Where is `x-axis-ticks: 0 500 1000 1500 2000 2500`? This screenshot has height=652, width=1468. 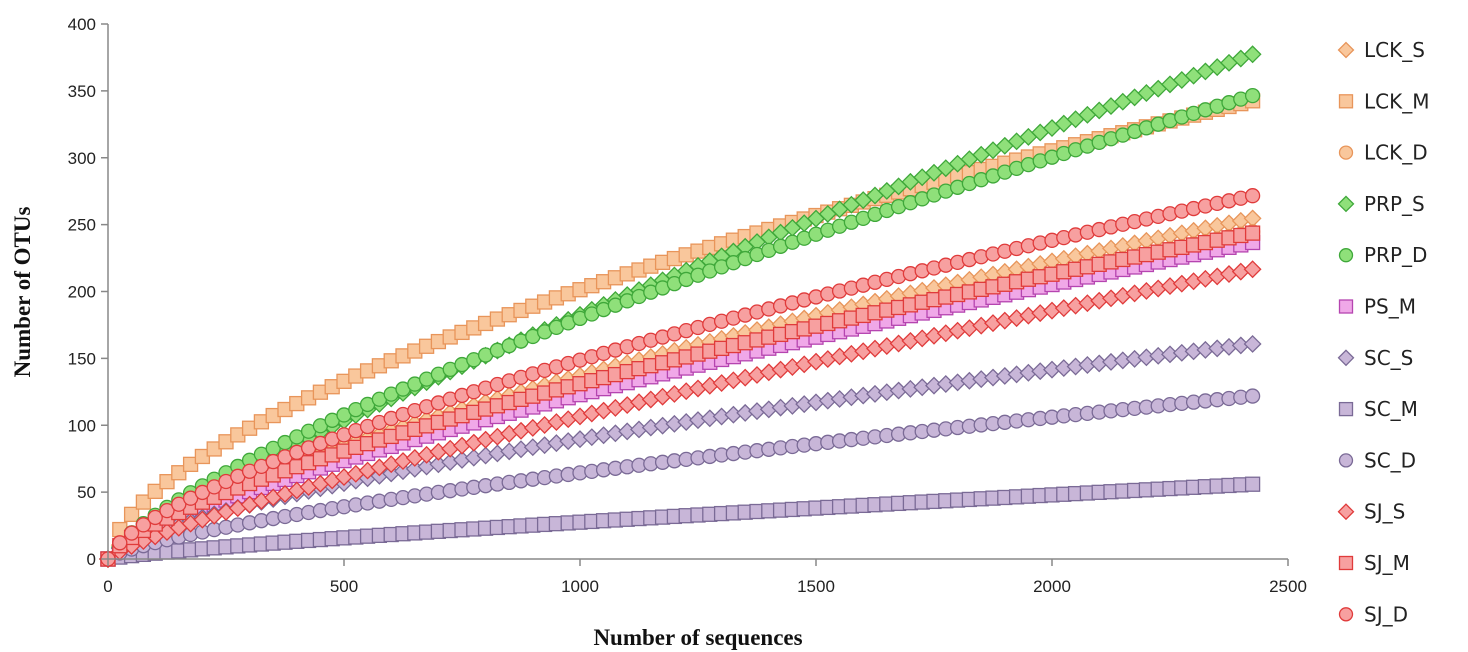
x-axis-ticks: 0 500 1000 1500 2000 2500 is located at coordinates (705, 577).